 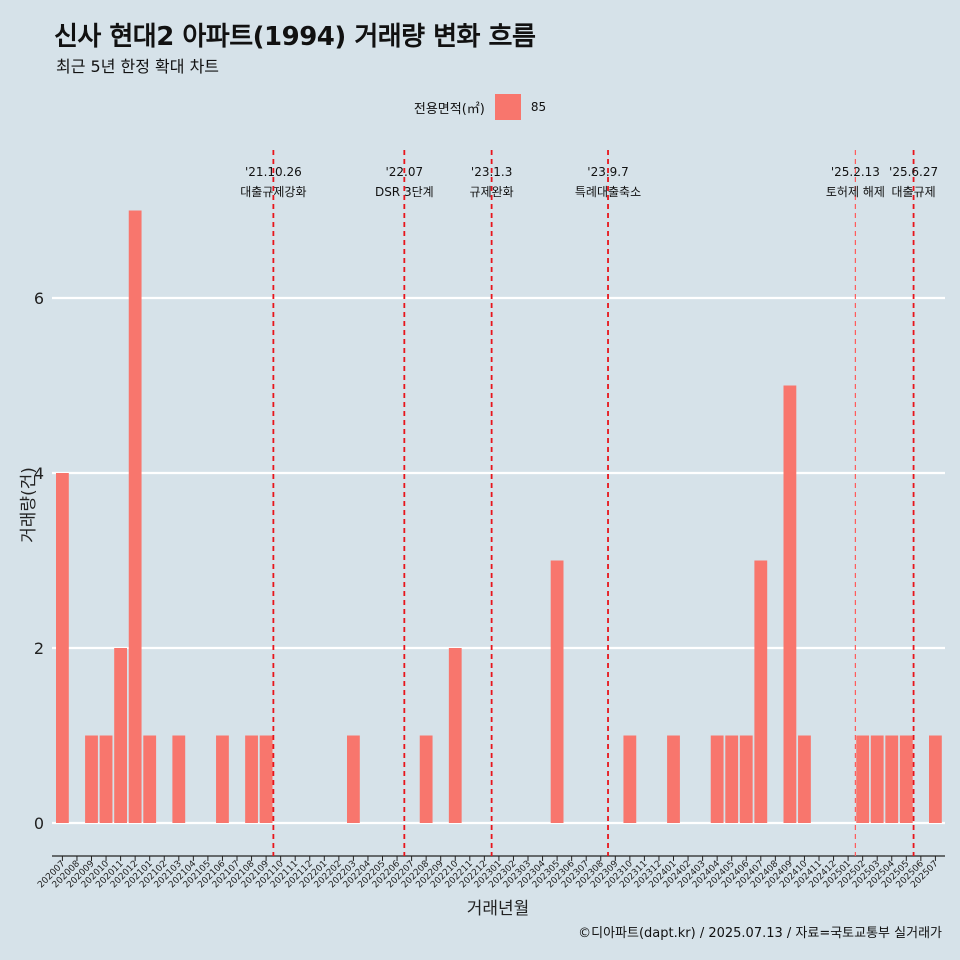 I want to click on y-axis-ticks: 0 2 4 6, so click(x=39, y=561).